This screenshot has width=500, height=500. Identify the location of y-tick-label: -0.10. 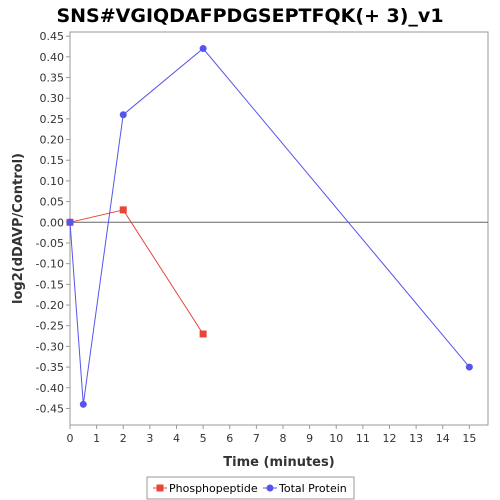
(50, 264).